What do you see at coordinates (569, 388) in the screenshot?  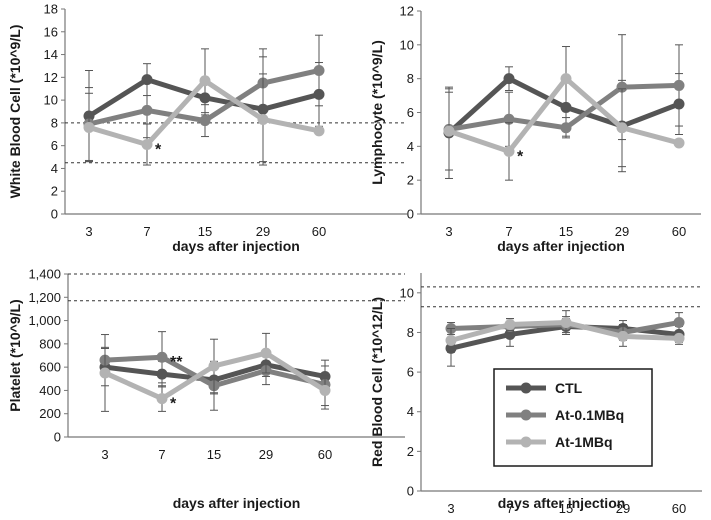 I see `legend-label-ctl: CTL` at bounding box center [569, 388].